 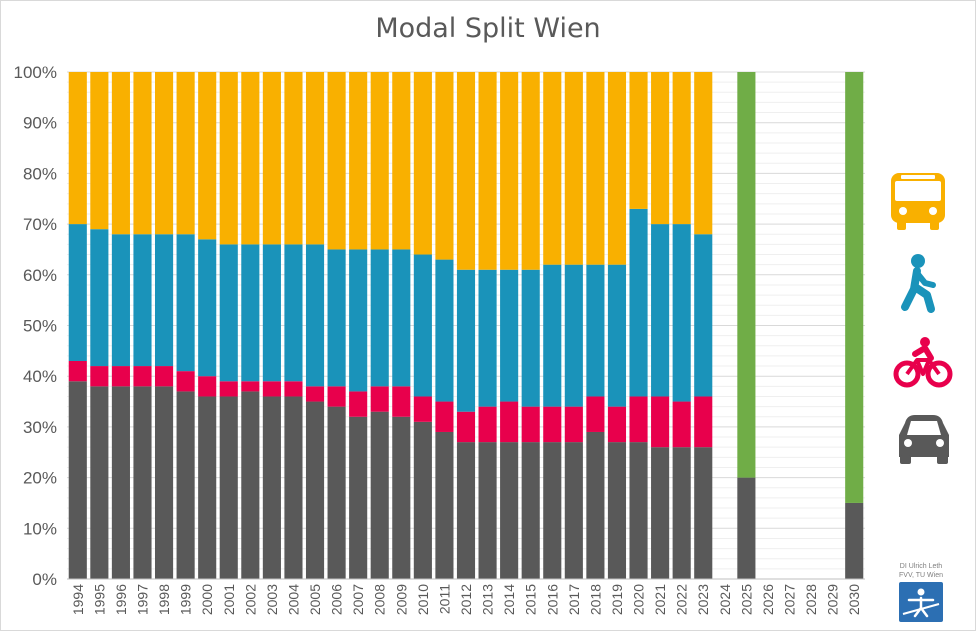 I want to click on x-tick-label: 1997, so click(x=142, y=599).